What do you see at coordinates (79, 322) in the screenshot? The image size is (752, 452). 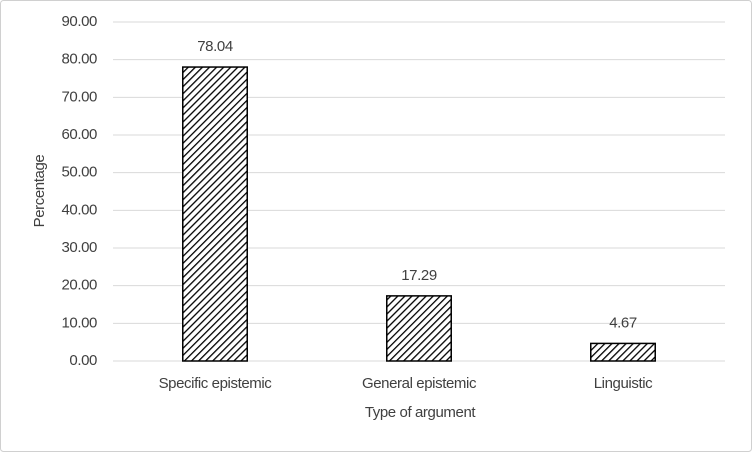 I see `y-tick-label: 10.00` at bounding box center [79, 322].